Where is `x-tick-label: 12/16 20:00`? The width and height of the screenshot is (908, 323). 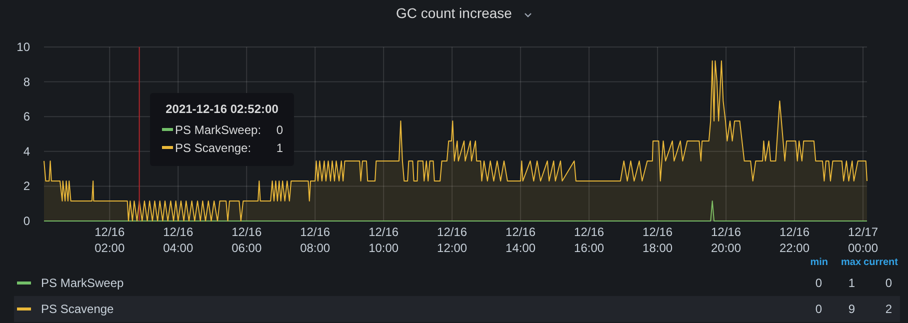
x-tick-label: 12/16 20:00 is located at coordinates (726, 240).